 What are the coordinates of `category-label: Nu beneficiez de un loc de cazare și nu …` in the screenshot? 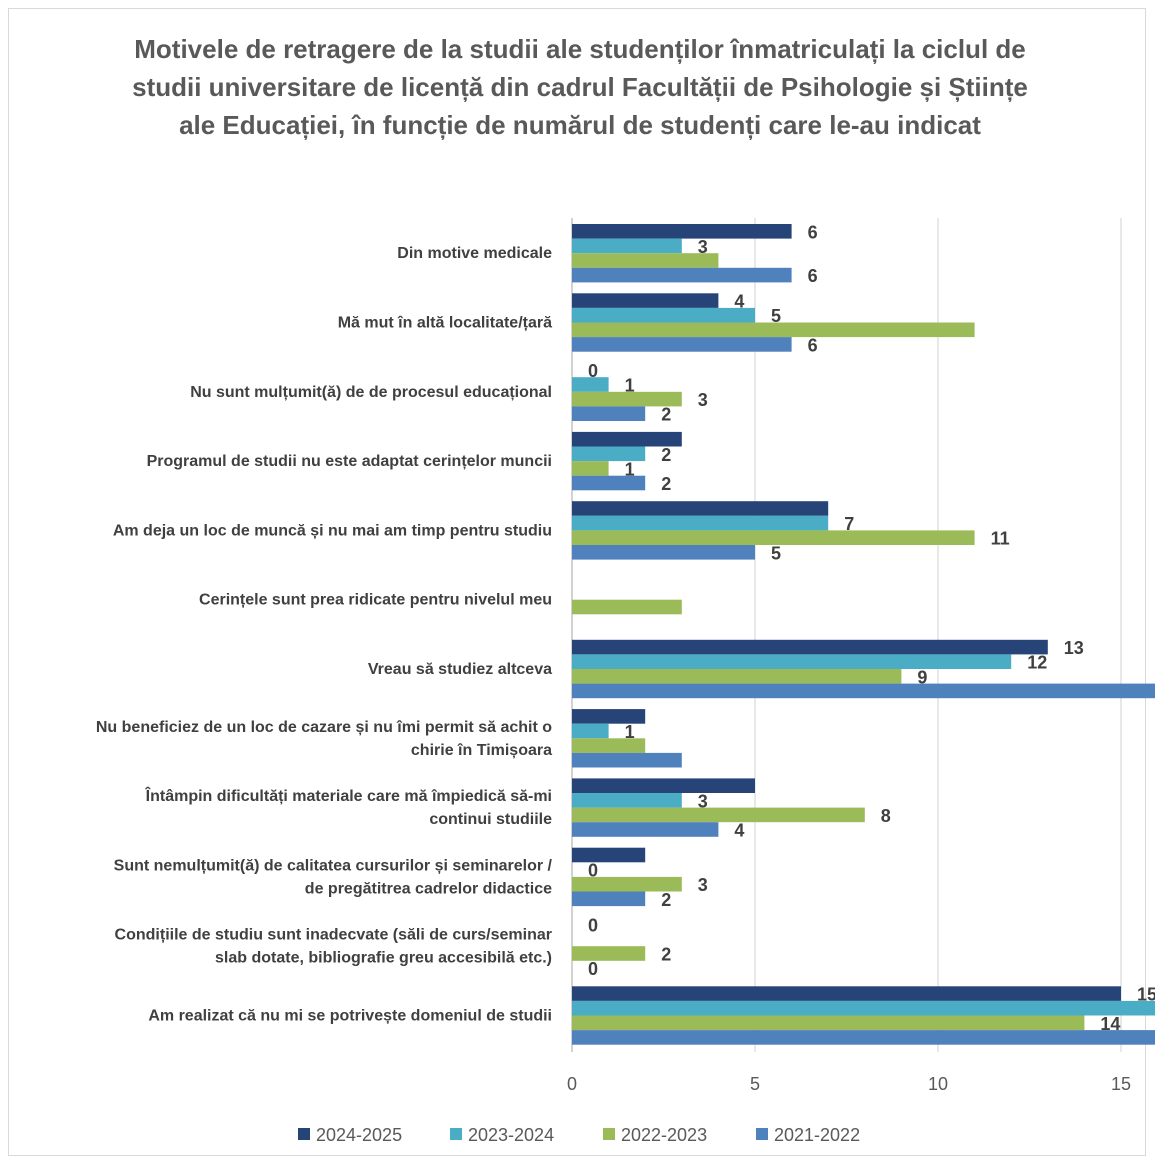 It's located at (324, 727).